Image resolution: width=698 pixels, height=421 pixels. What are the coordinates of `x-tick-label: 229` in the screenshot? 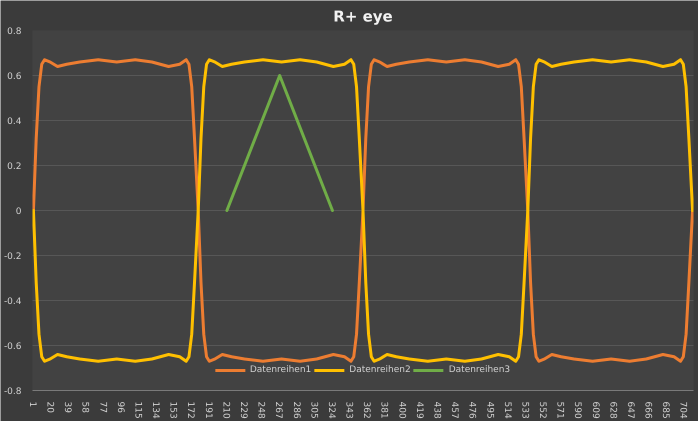 It's located at (243, 410).